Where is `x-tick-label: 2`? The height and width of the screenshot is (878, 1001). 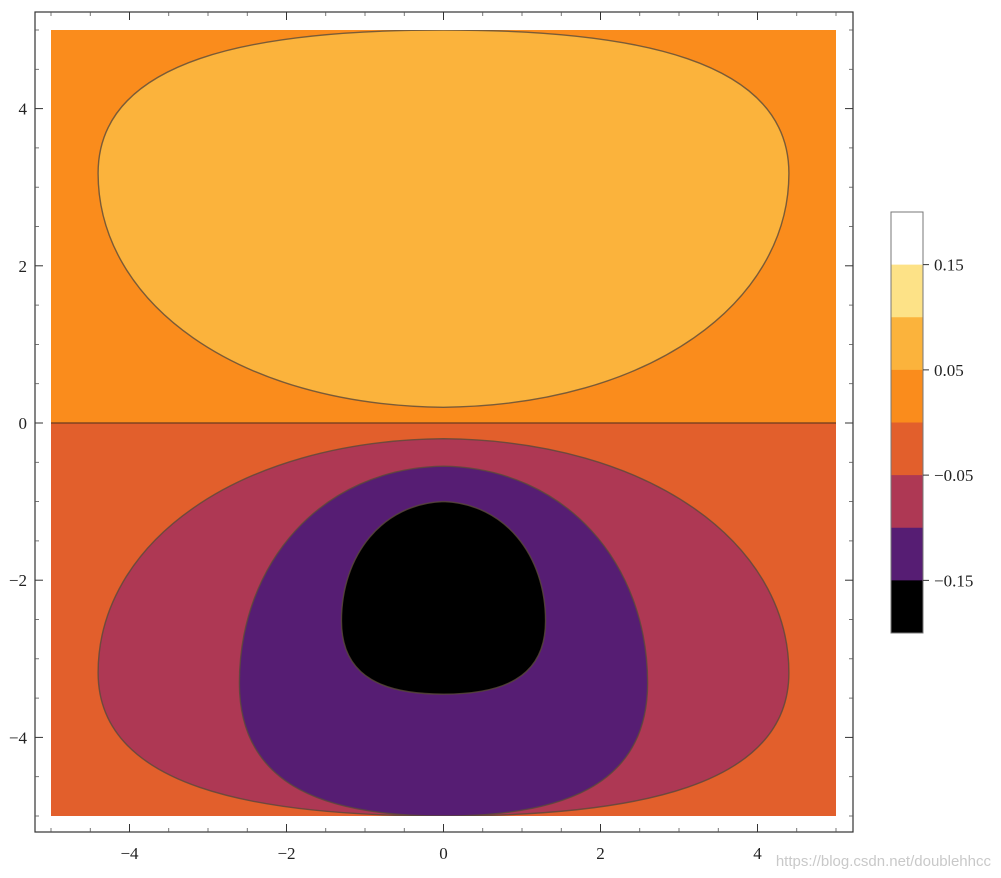 x-tick-label: 2 is located at coordinates (600, 853).